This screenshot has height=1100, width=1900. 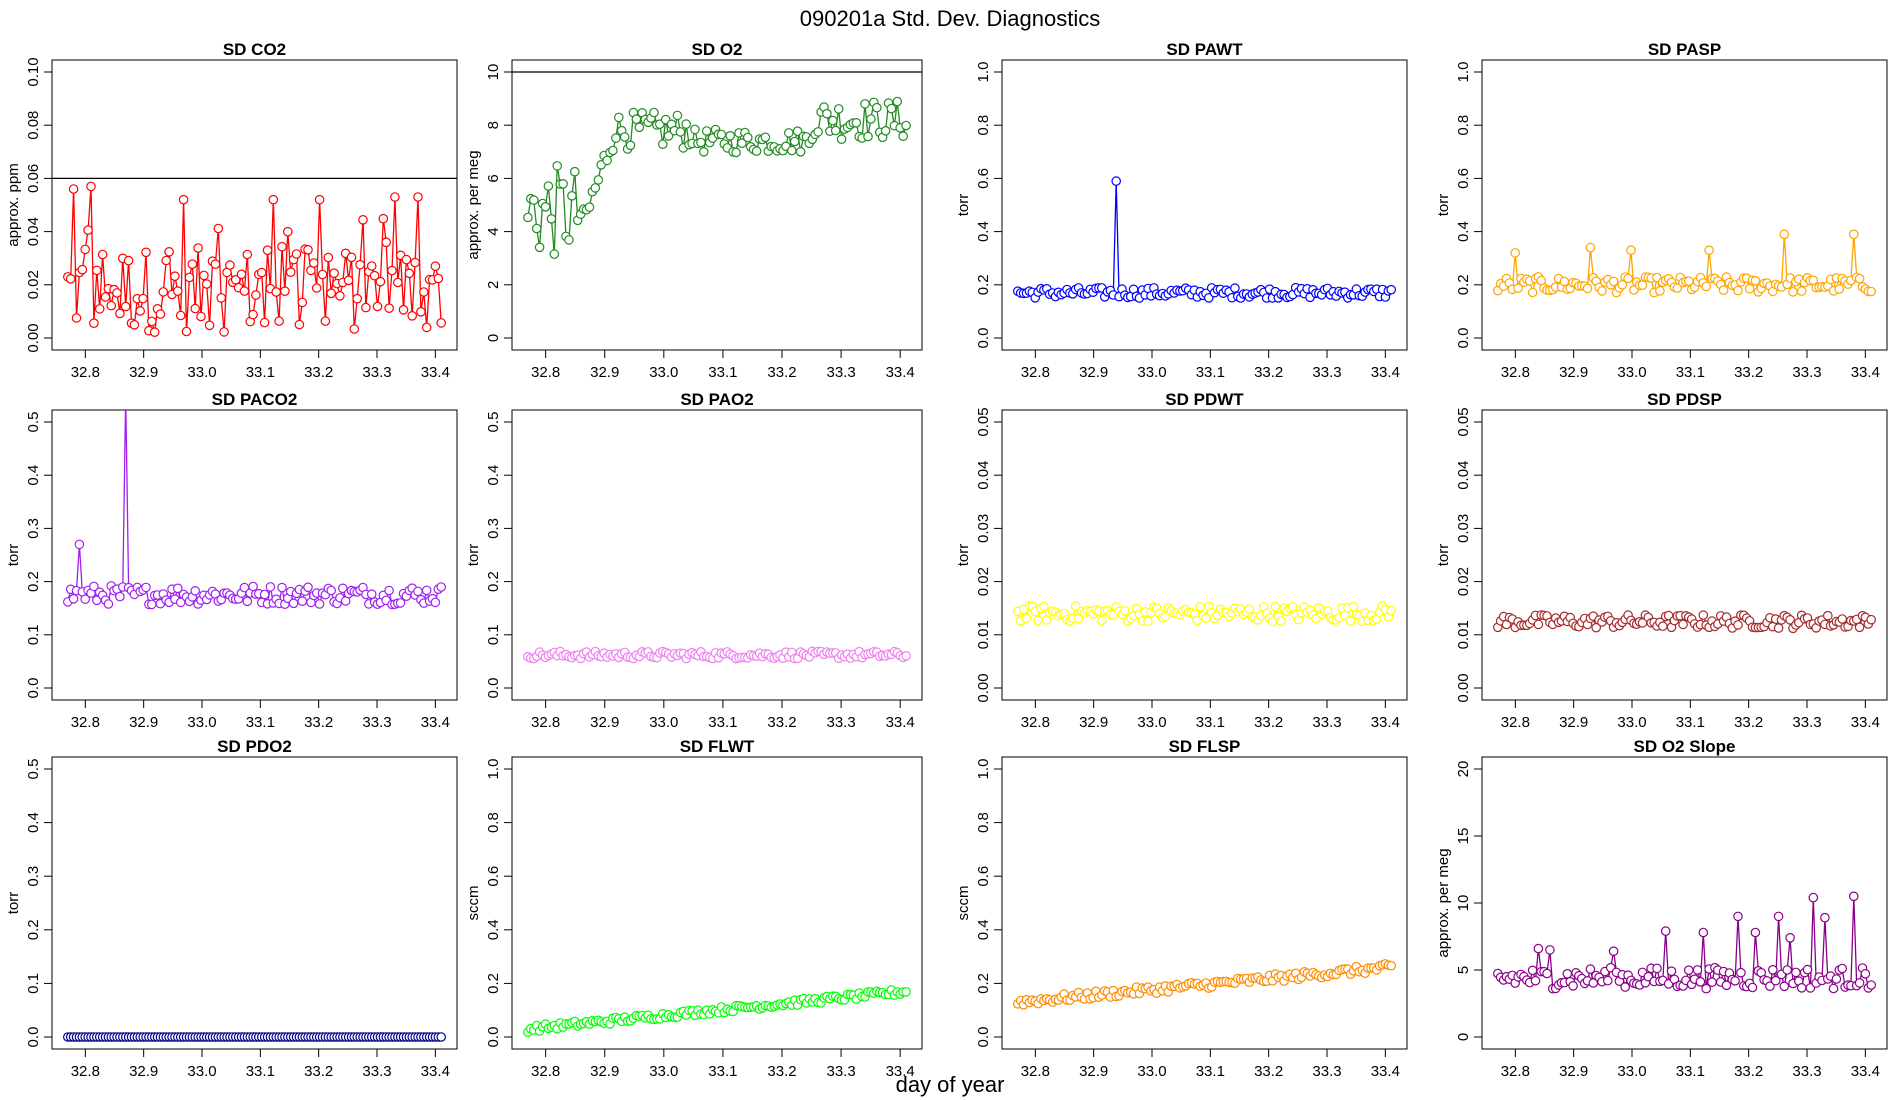 What do you see at coordinates (493, 1037) in the screenshot?
I see `y-tick-label: 0.0` at bounding box center [493, 1037].